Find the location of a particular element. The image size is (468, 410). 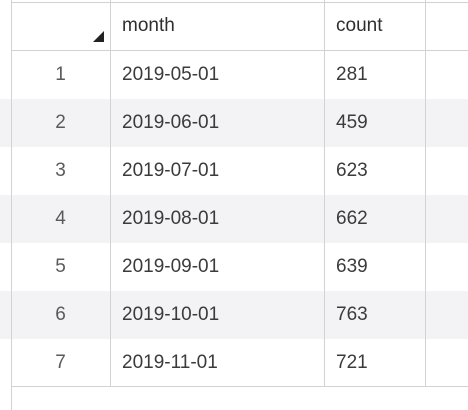

table-row: 7 2019-11-01 721 is located at coordinates (234, 363).